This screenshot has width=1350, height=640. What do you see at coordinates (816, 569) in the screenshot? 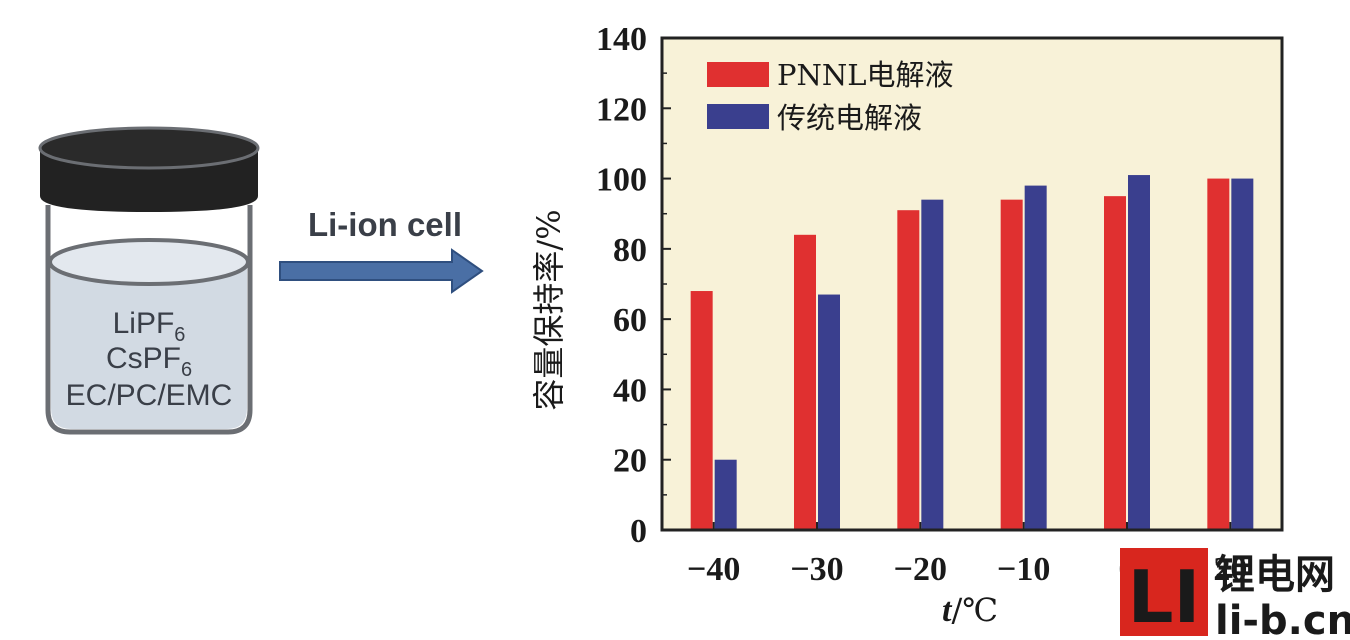
I see `x-tick-label-1: −30` at bounding box center [816, 569].